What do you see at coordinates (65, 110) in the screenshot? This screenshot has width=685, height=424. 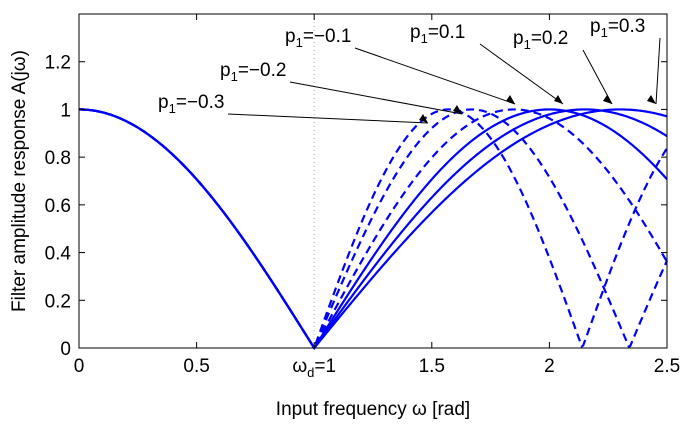 I see `y-tick-label: 1` at bounding box center [65, 110].